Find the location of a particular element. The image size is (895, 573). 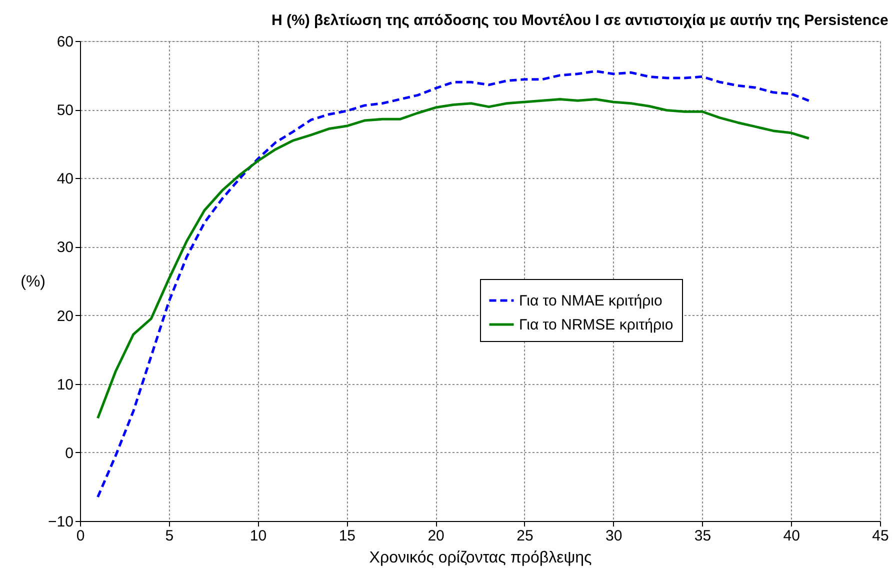

x-tick-label: 20 is located at coordinates (436, 536).